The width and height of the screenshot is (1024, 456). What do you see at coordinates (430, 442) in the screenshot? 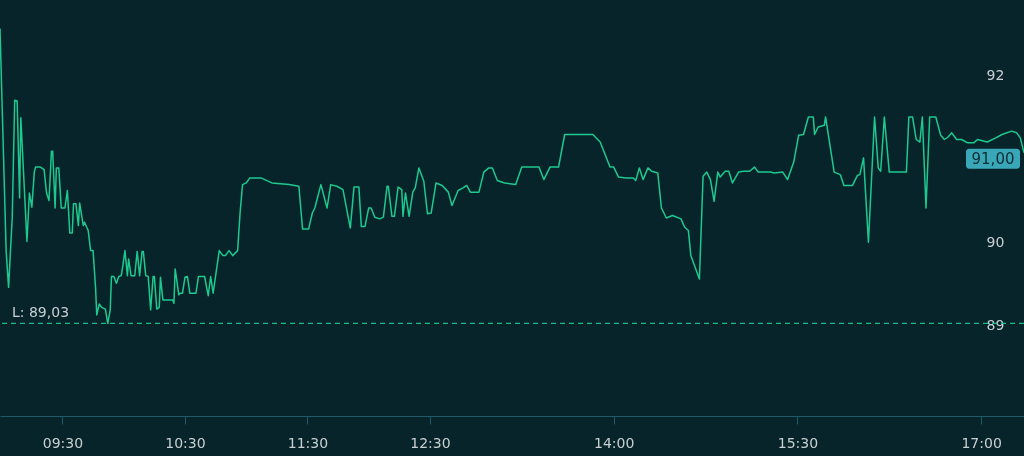
I see `x-tick-label: 12:30` at bounding box center [430, 442].